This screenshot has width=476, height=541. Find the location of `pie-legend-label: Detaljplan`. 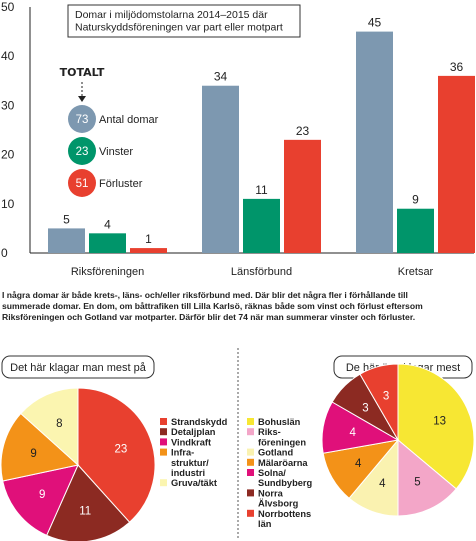

pie-legend-label: Detaljplan is located at coordinates (193, 432).